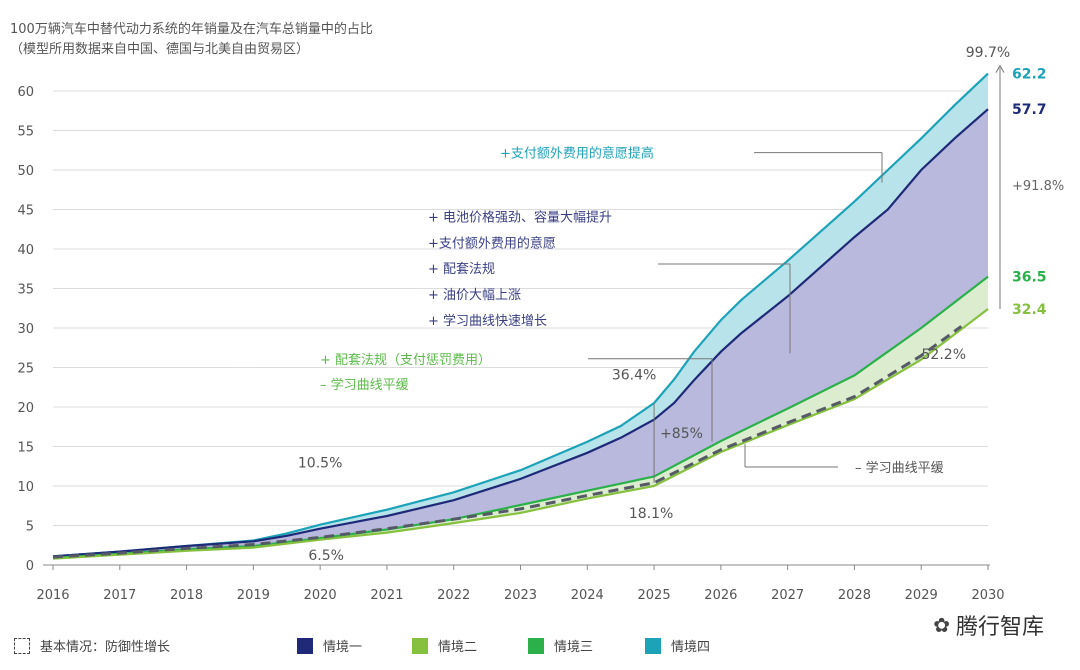  I want to click on annotation-pct-2020-bottom: 6.5%, so click(326, 556).